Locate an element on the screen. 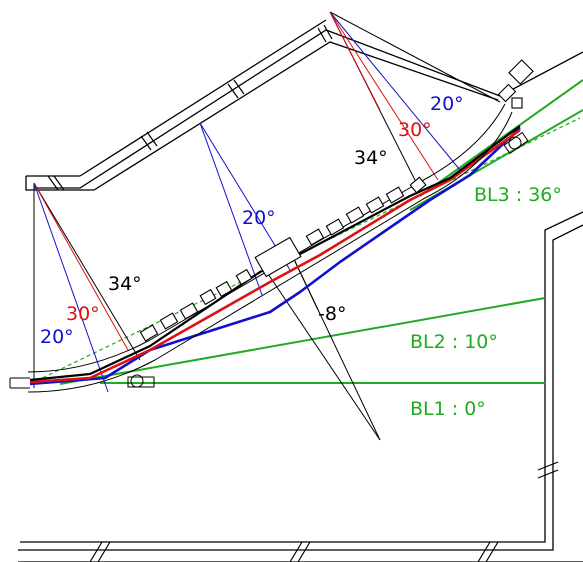 This screenshot has height=562, width=583. mid-minus8-label: -8° is located at coordinates (332, 314).